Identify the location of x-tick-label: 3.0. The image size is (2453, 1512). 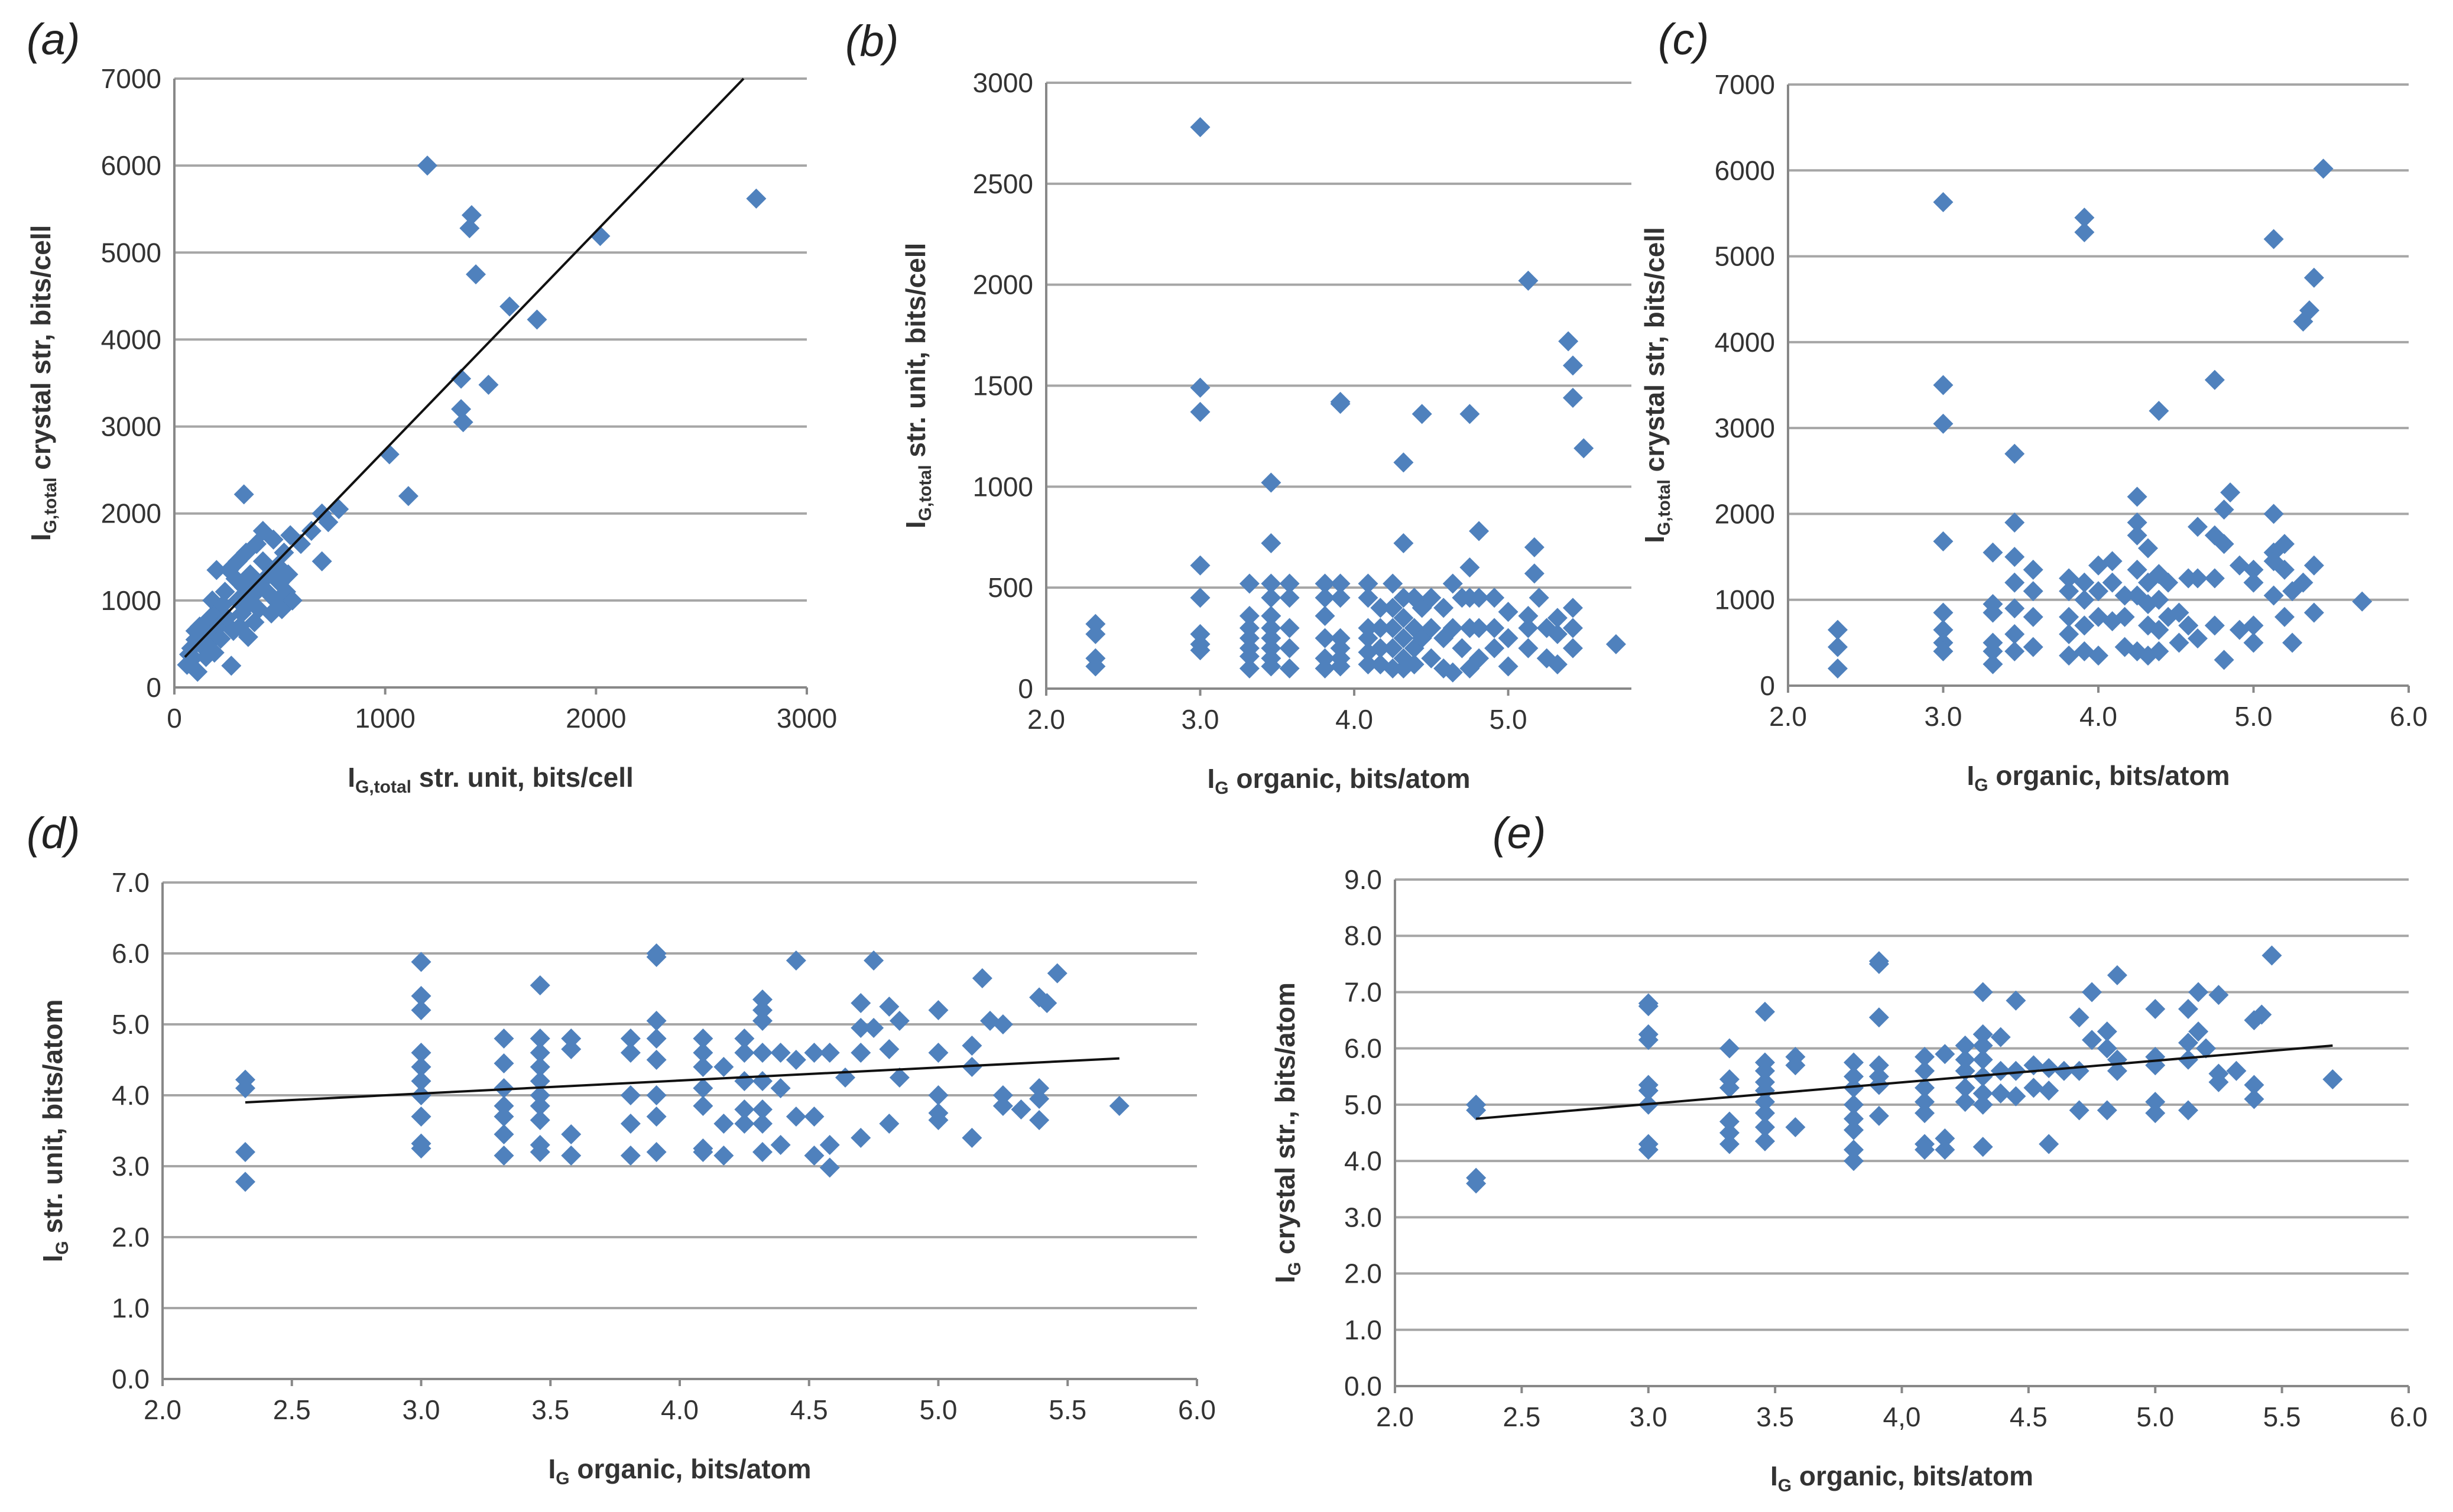
(1943, 716).